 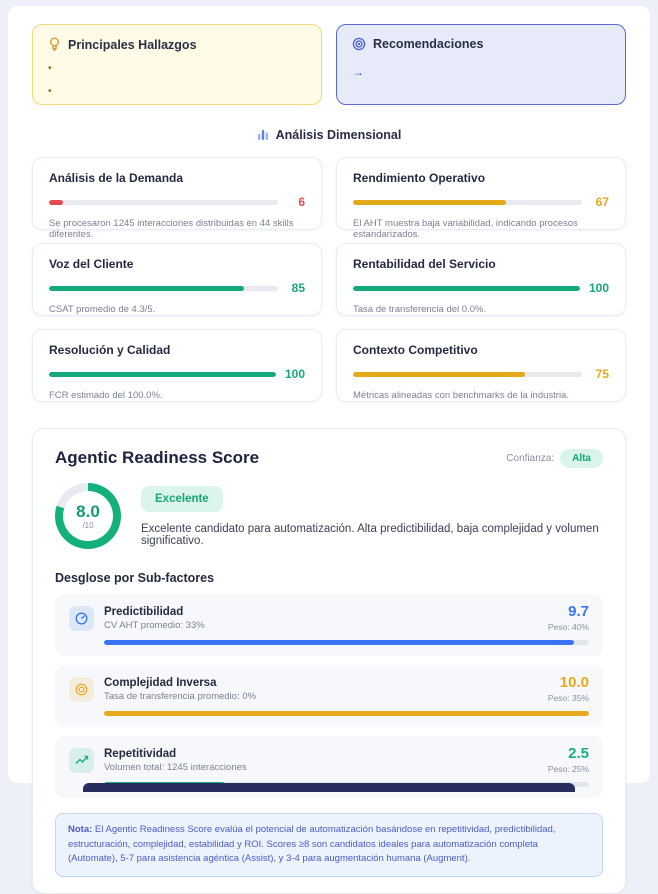 I want to click on subfactors-title: Desglose por Sub-factores, so click(x=135, y=578).